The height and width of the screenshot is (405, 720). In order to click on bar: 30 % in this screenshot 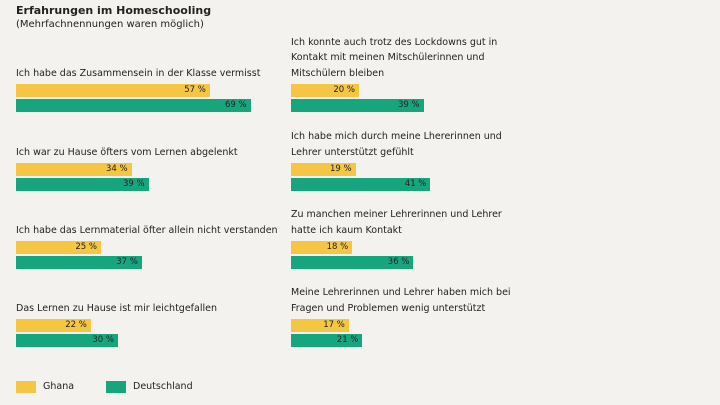, I will do `click(67, 340)`.